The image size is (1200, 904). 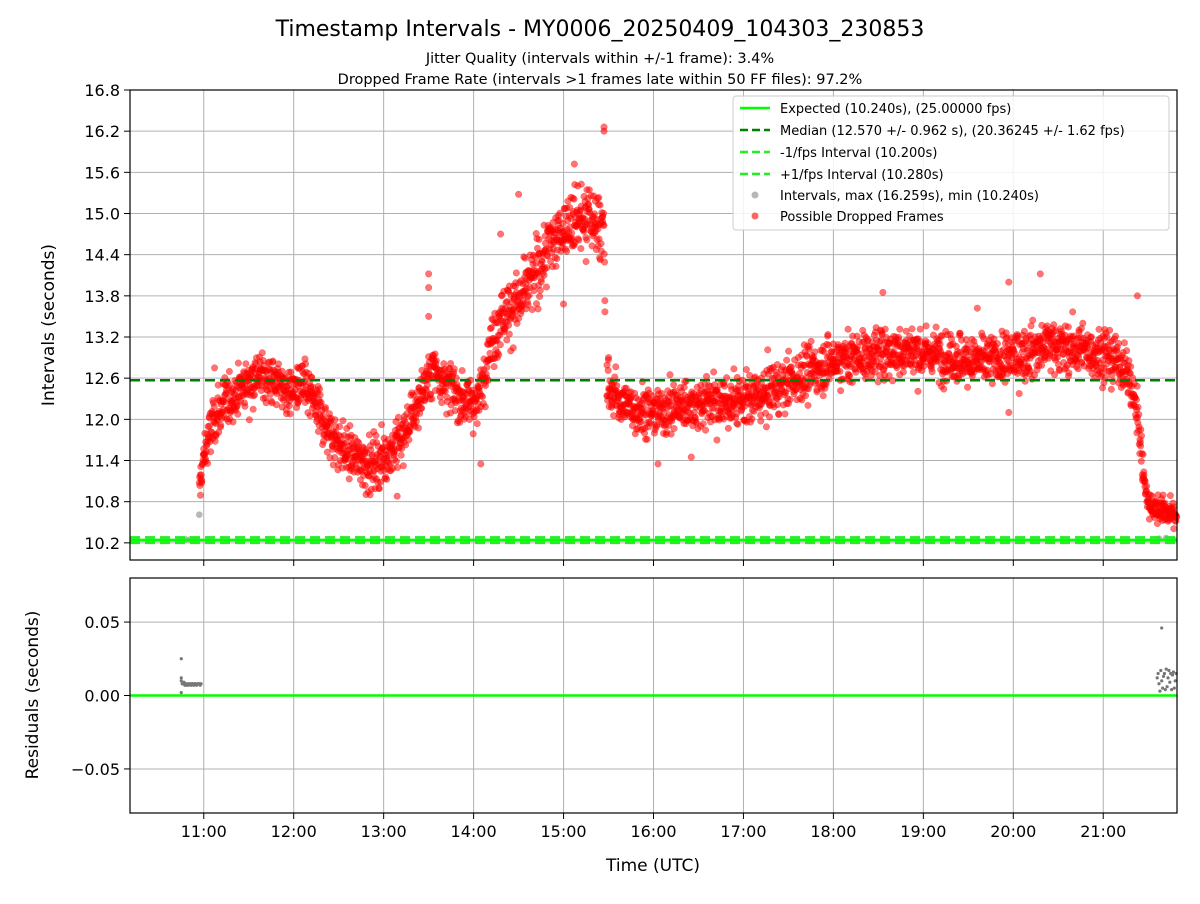 What do you see at coordinates (743, 831) in the screenshot?
I see `bottom-xtick-label: 17:00` at bounding box center [743, 831].